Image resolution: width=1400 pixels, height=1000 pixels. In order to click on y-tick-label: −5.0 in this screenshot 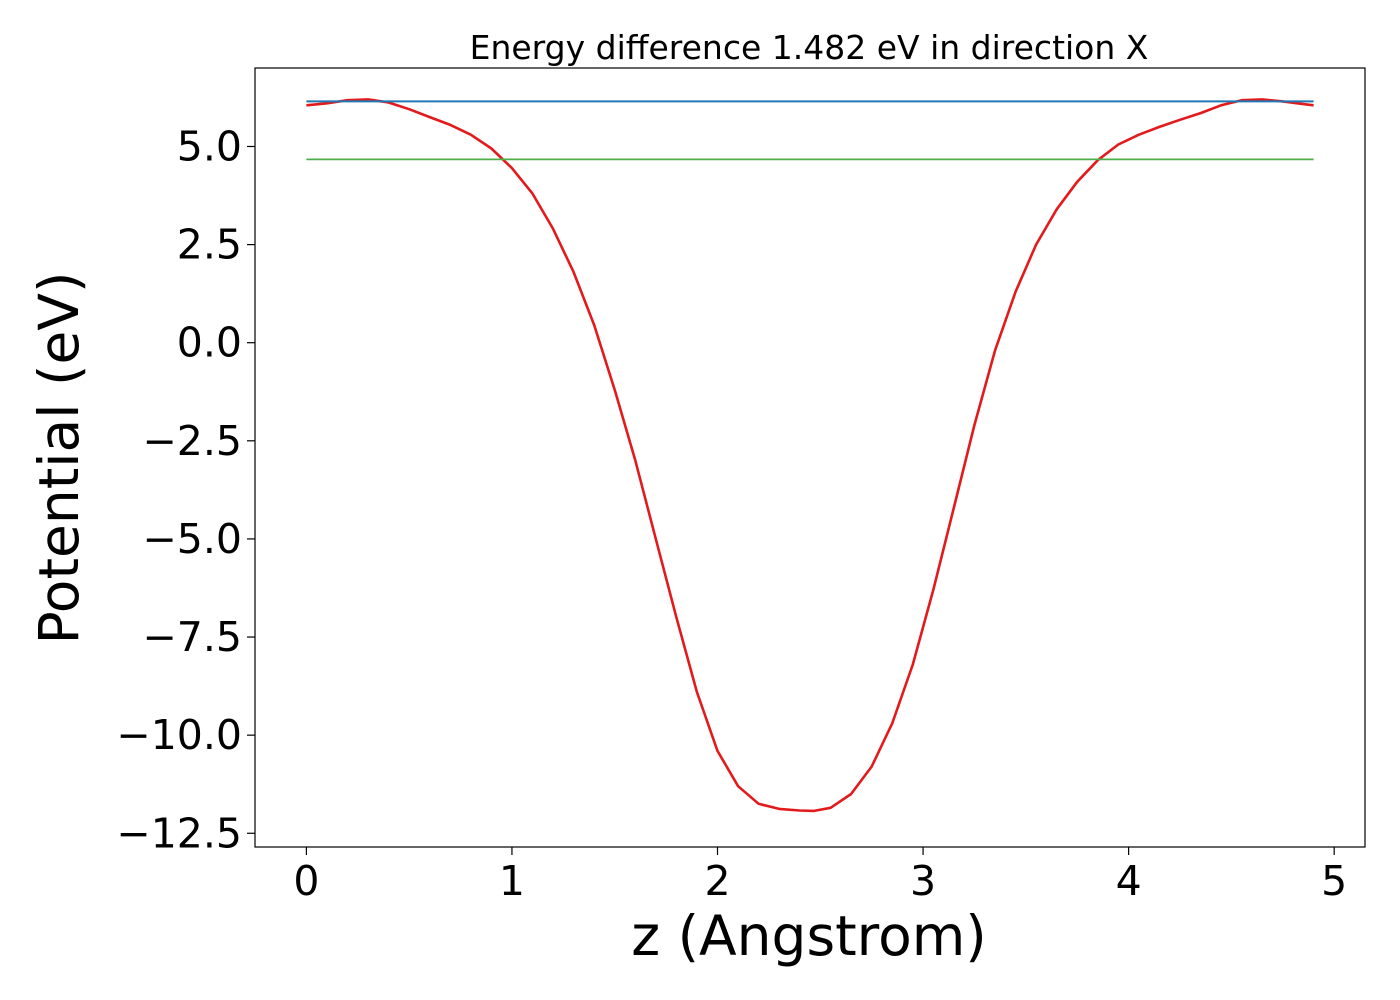, I will do `click(192, 539)`.